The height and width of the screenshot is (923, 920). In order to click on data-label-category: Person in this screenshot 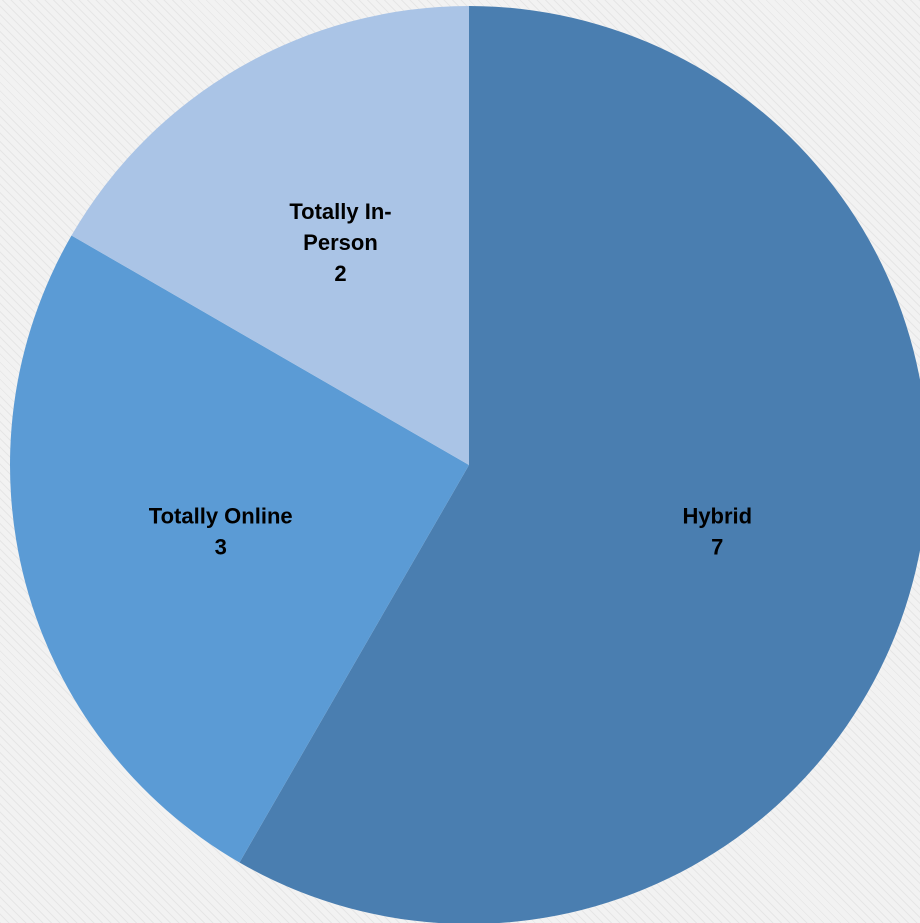, I will do `click(340, 242)`.